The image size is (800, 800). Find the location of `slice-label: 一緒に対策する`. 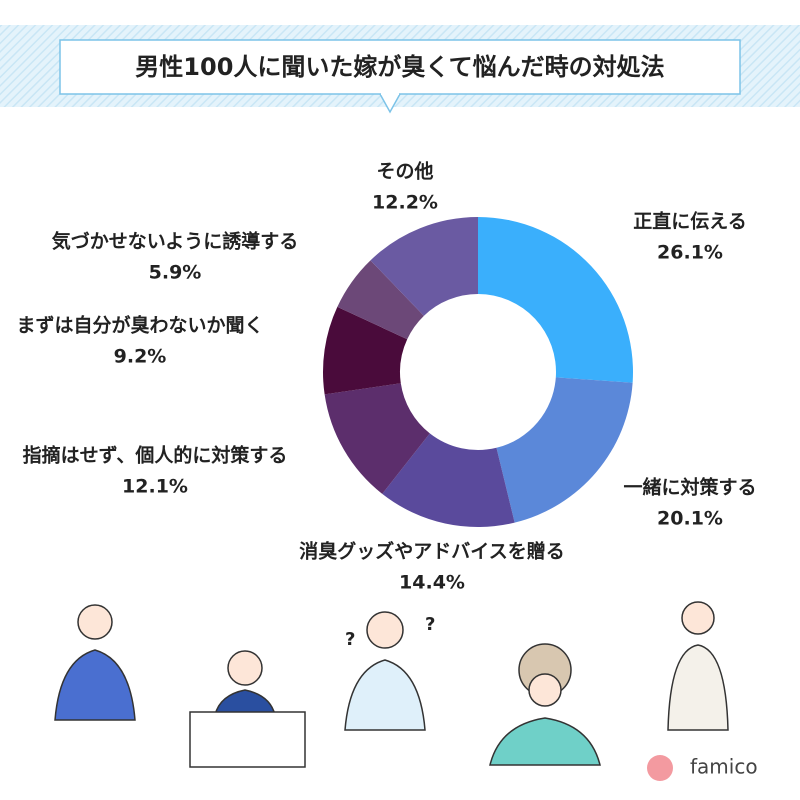

slice-label: 一緒に対策する is located at coordinates (689, 487).